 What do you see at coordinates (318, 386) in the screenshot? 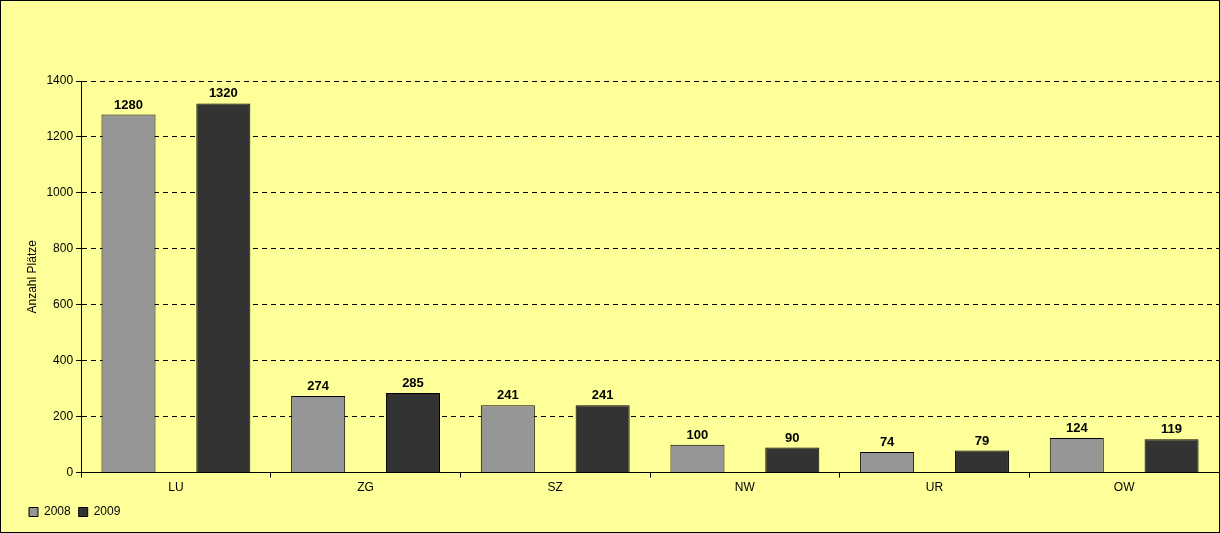
I see `data-label: 274` at bounding box center [318, 386].